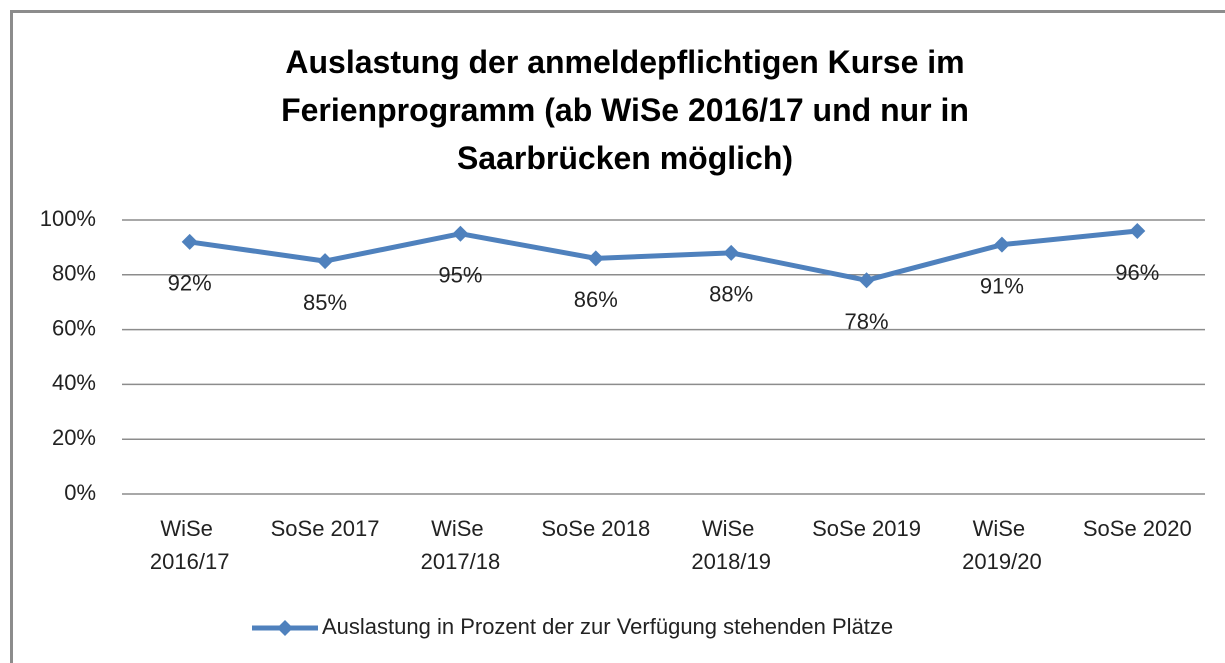 The image size is (1225, 663). Describe the element at coordinates (731, 294) in the screenshot. I see `data-label: 88%` at that location.